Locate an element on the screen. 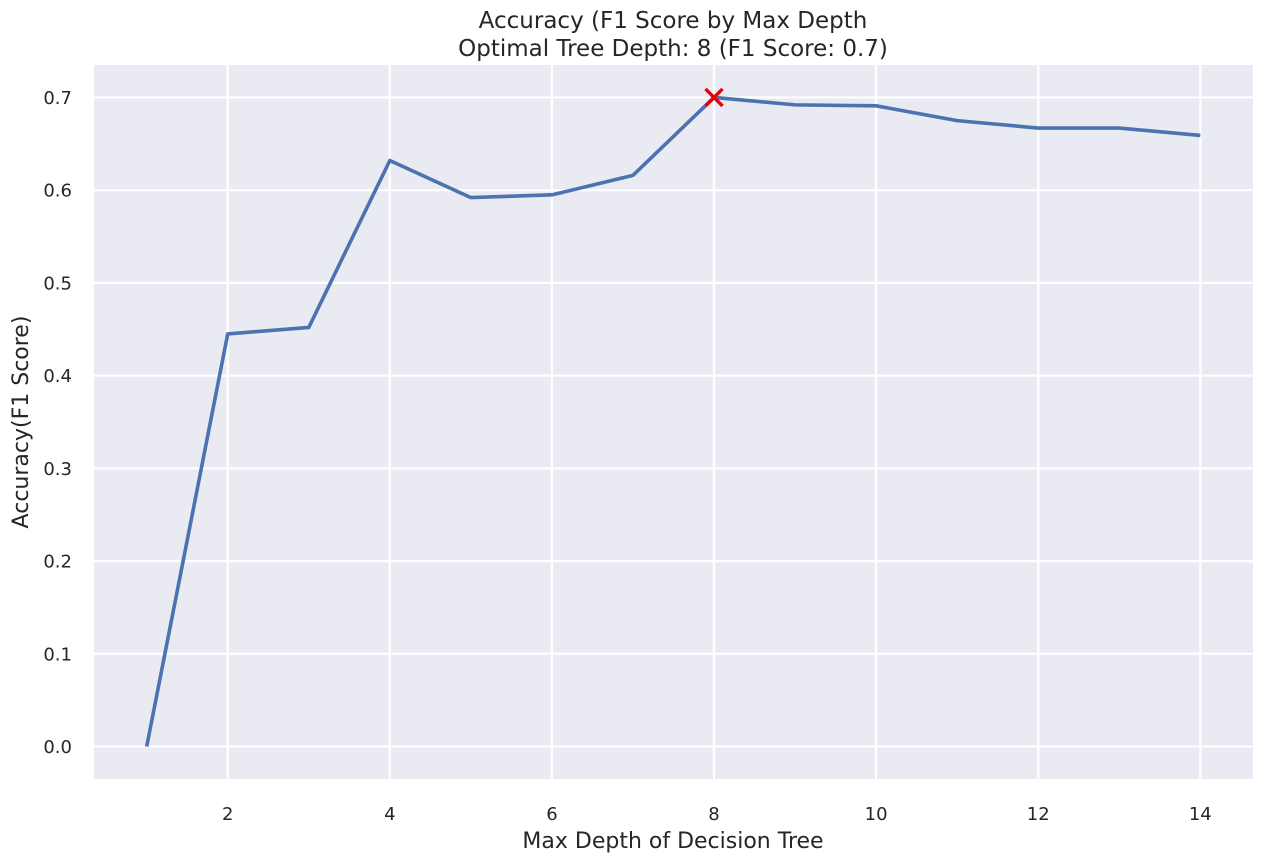 The image size is (1264, 863). y-tick-labels: 0.0 0.1 0.2 0.3 0.4 0.5 0.6 0.7 is located at coordinates (57, 423).